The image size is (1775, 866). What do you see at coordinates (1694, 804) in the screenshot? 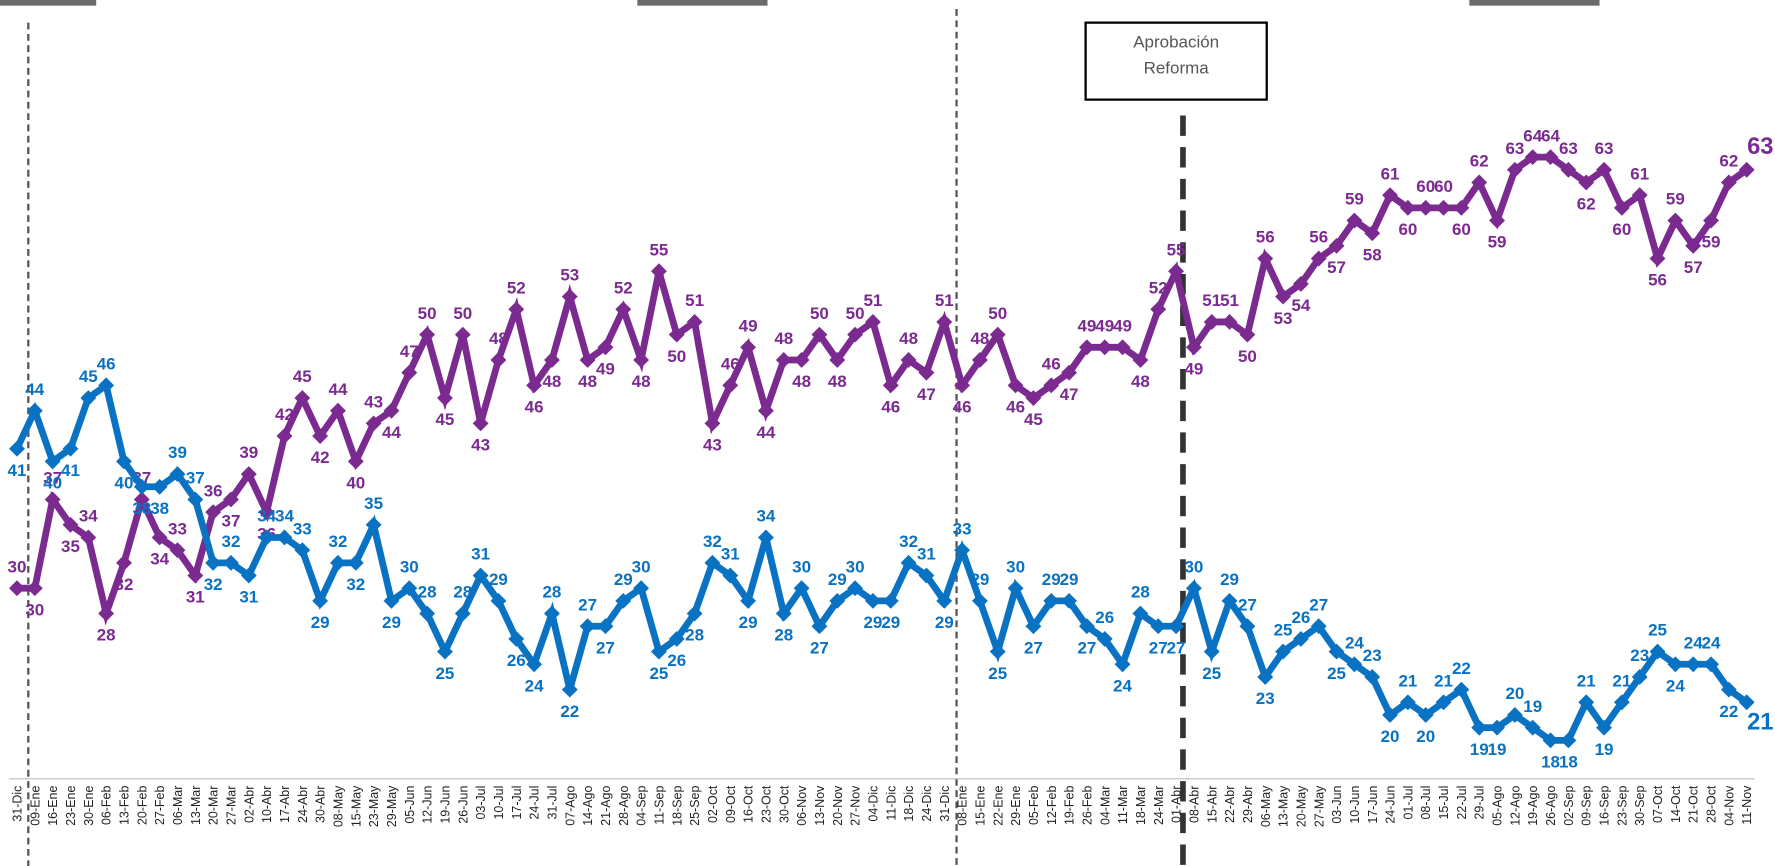
I see `x-tick-label: 21-Oct` at bounding box center [1694, 804].